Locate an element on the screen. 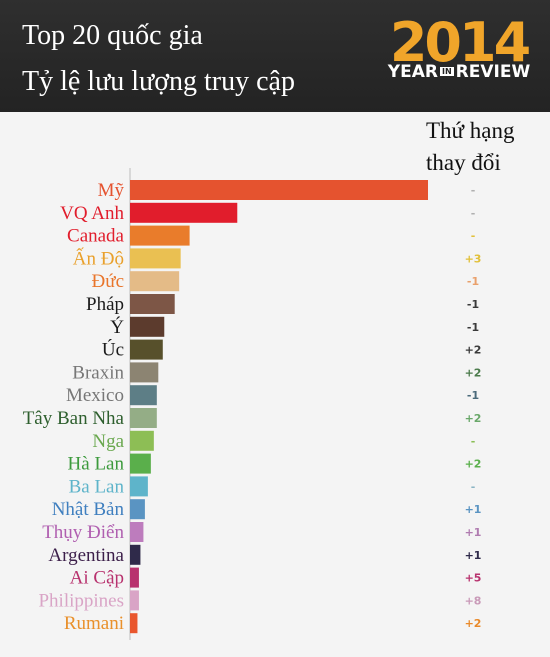 The image size is (550, 657). category-label: VQ Anh is located at coordinates (92, 213).